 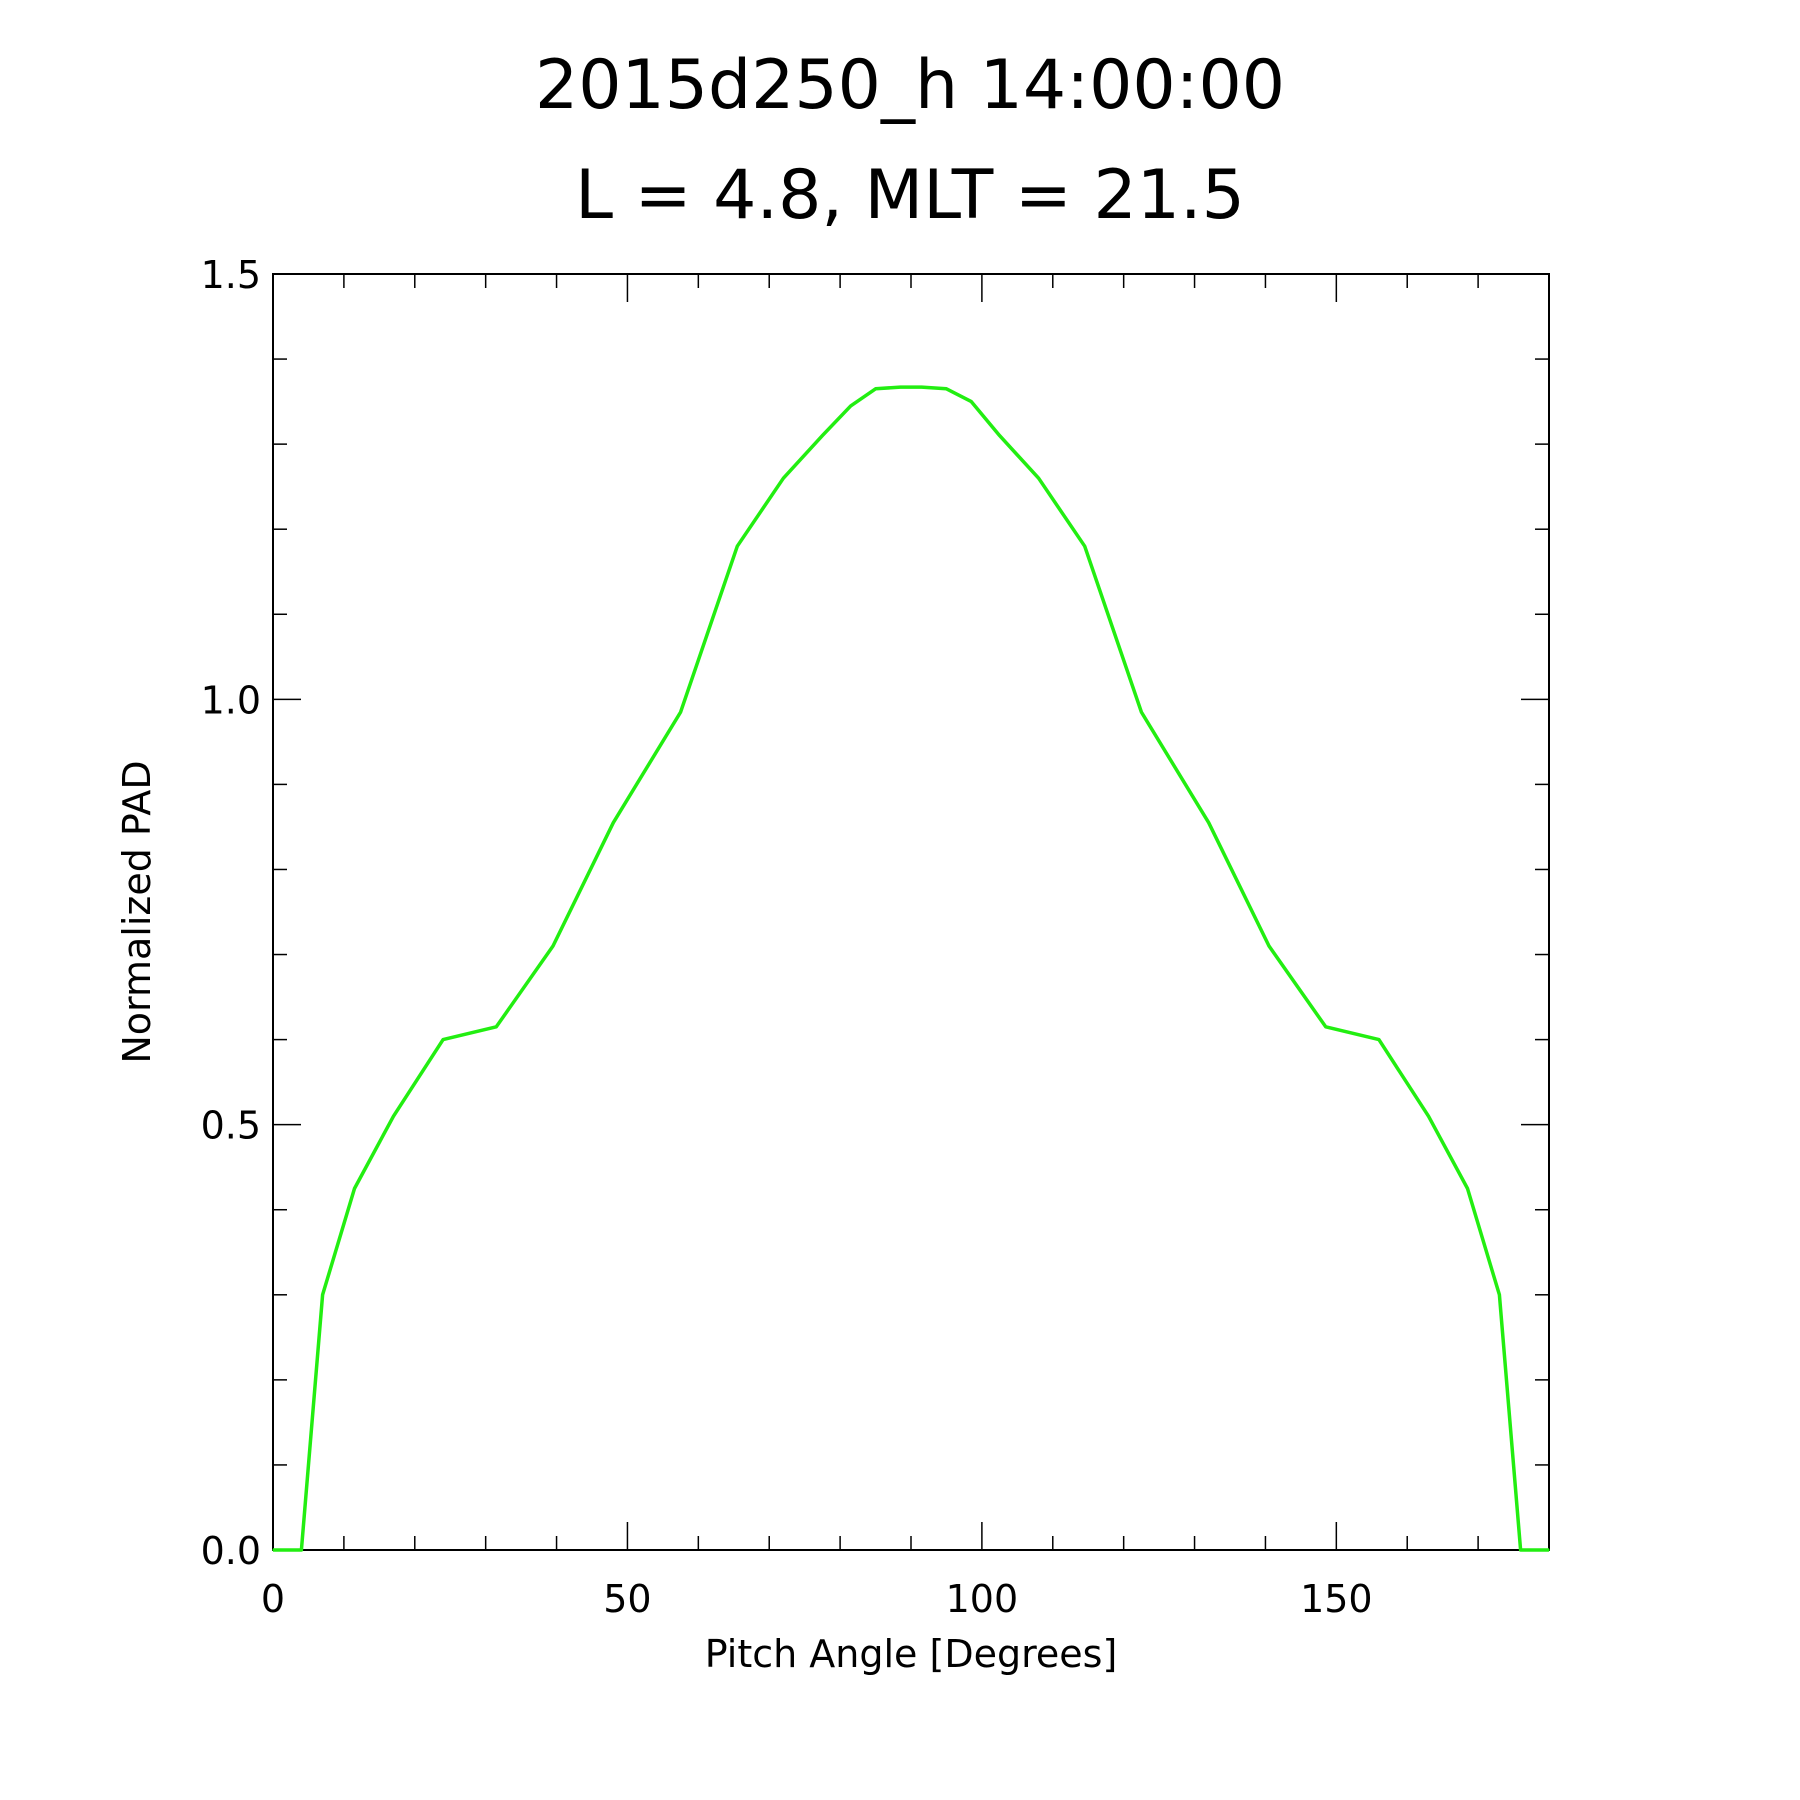 I want to click on y-tick-label: 1.0, so click(x=231, y=700).